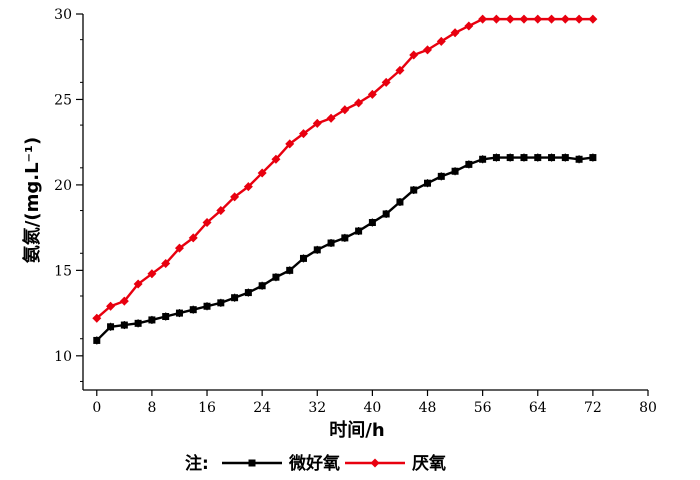 This screenshot has width=700, height=480. Describe the element at coordinates (63, 357) in the screenshot. I see `y-tick-label: 10` at that location.